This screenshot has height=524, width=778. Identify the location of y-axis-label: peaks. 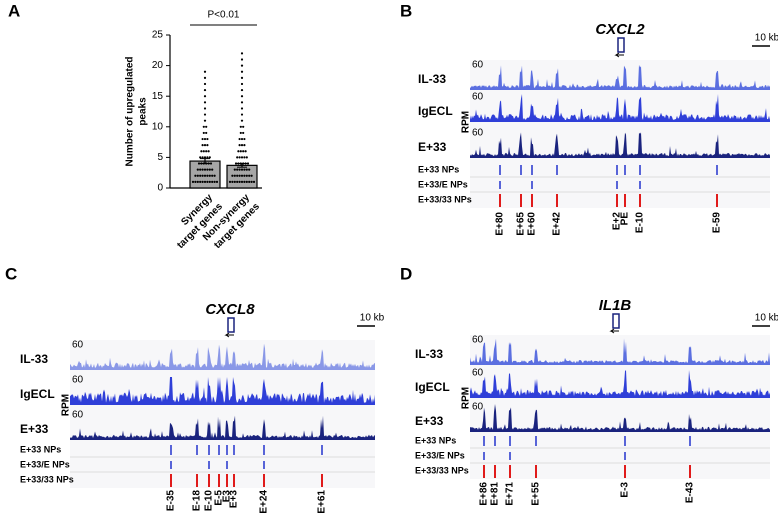
(143, 111).